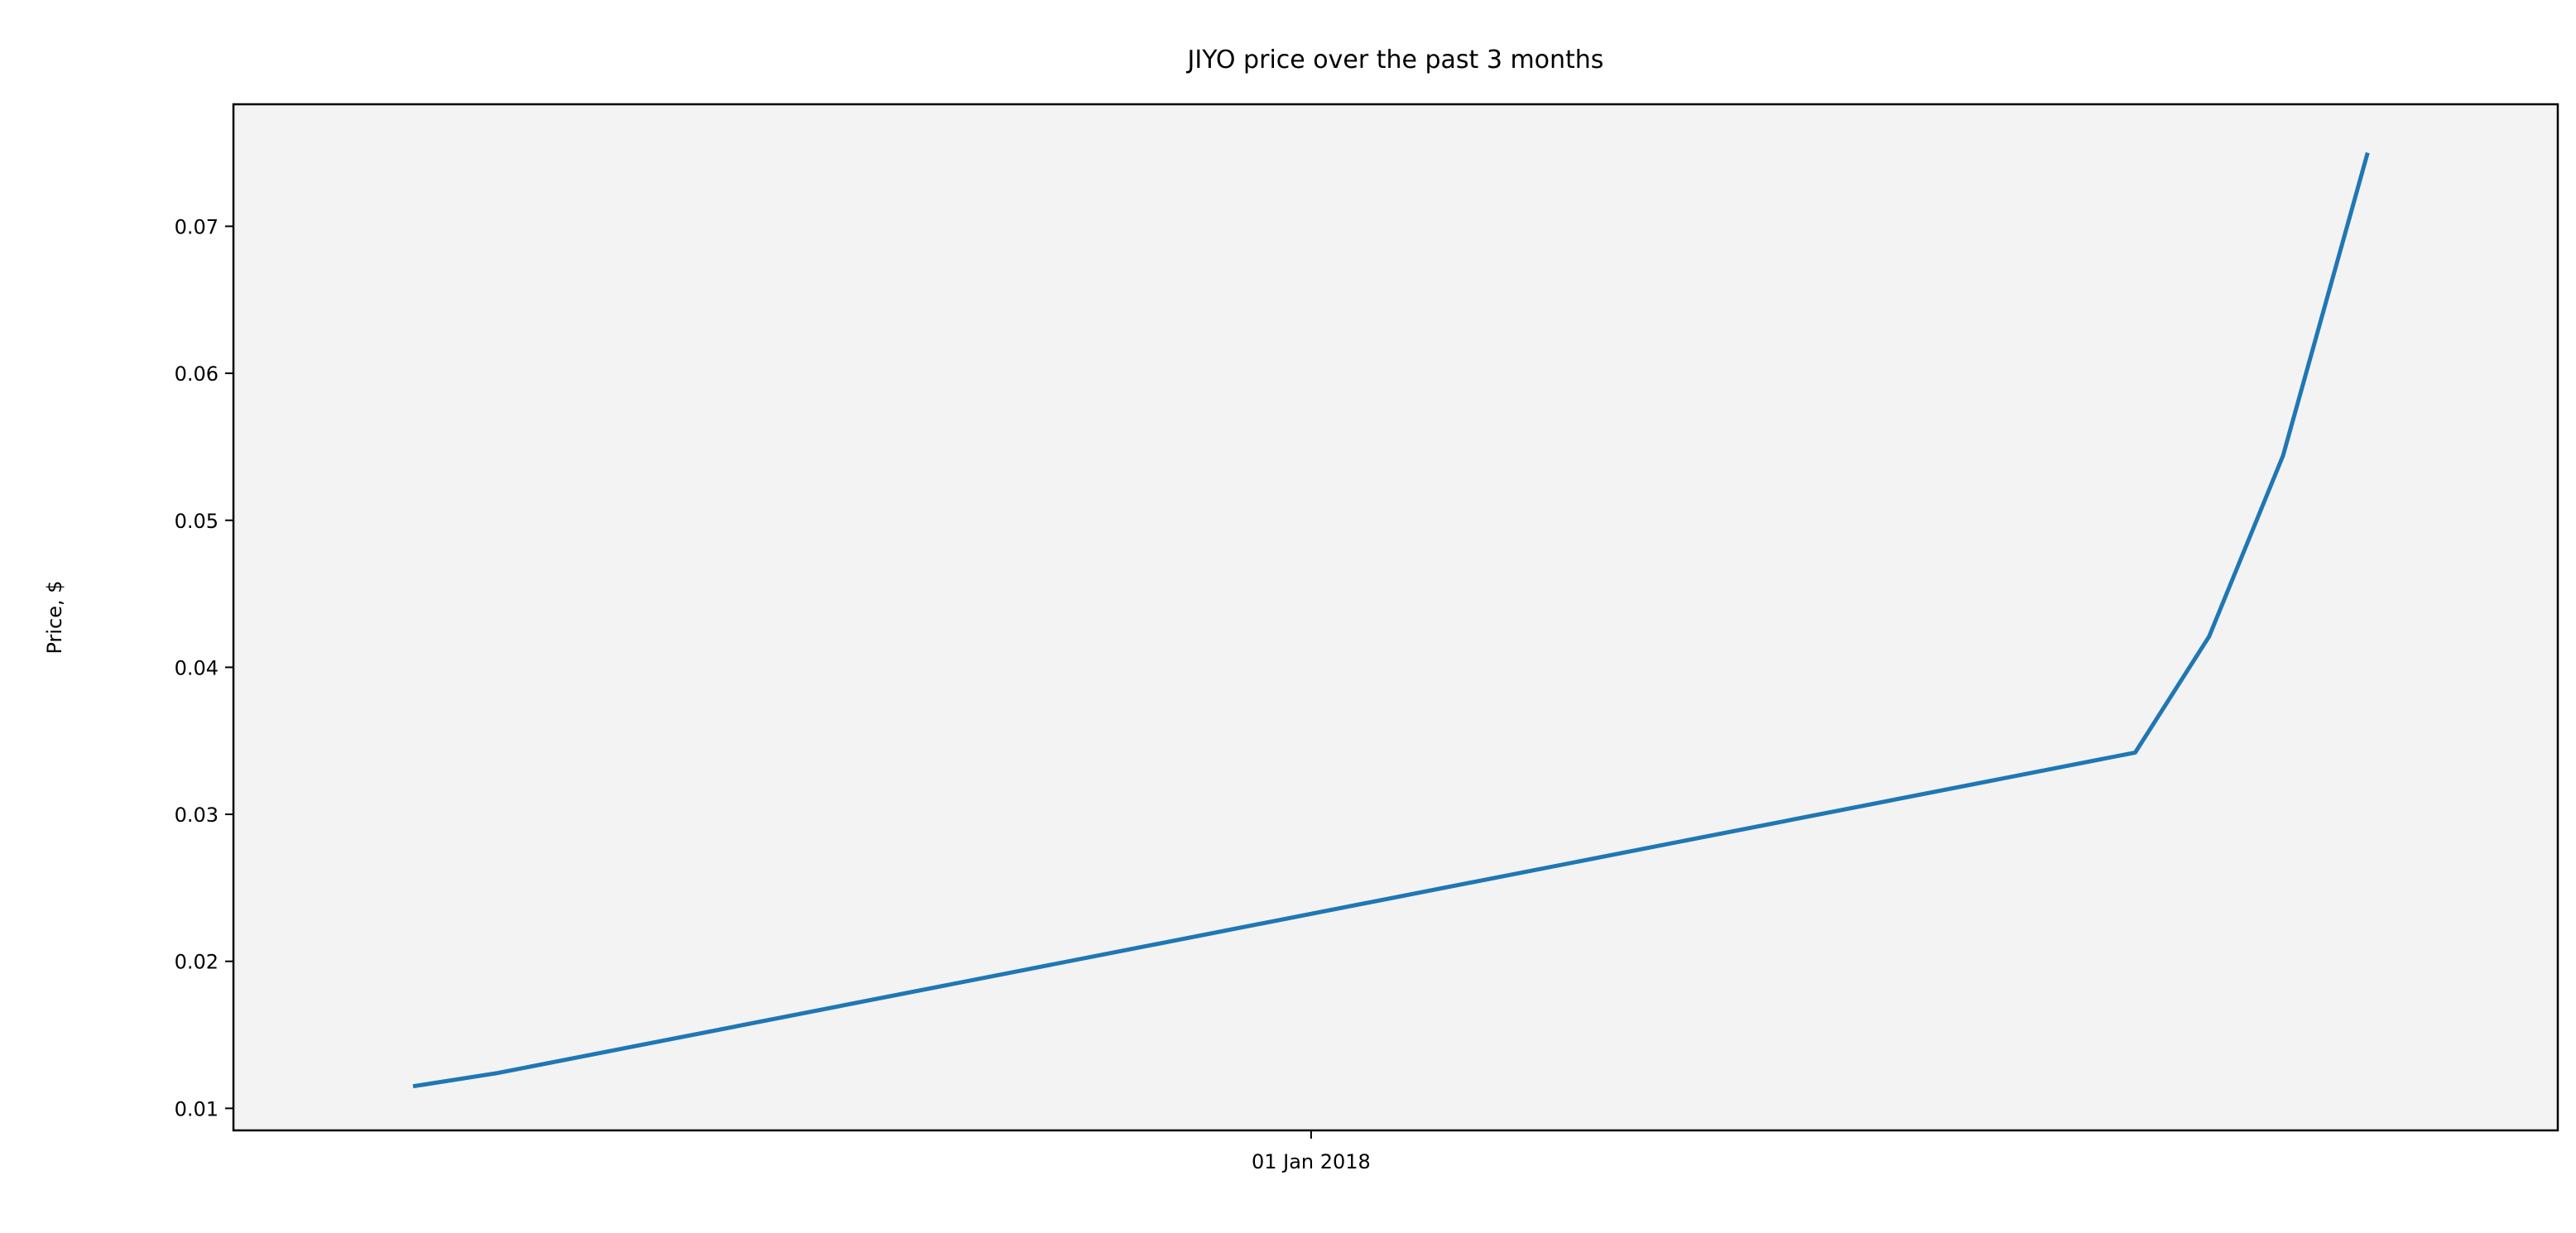 The width and height of the screenshot is (2576, 1233). What do you see at coordinates (197, 815) in the screenshot?
I see `y-tick-label: 0.03` at bounding box center [197, 815].